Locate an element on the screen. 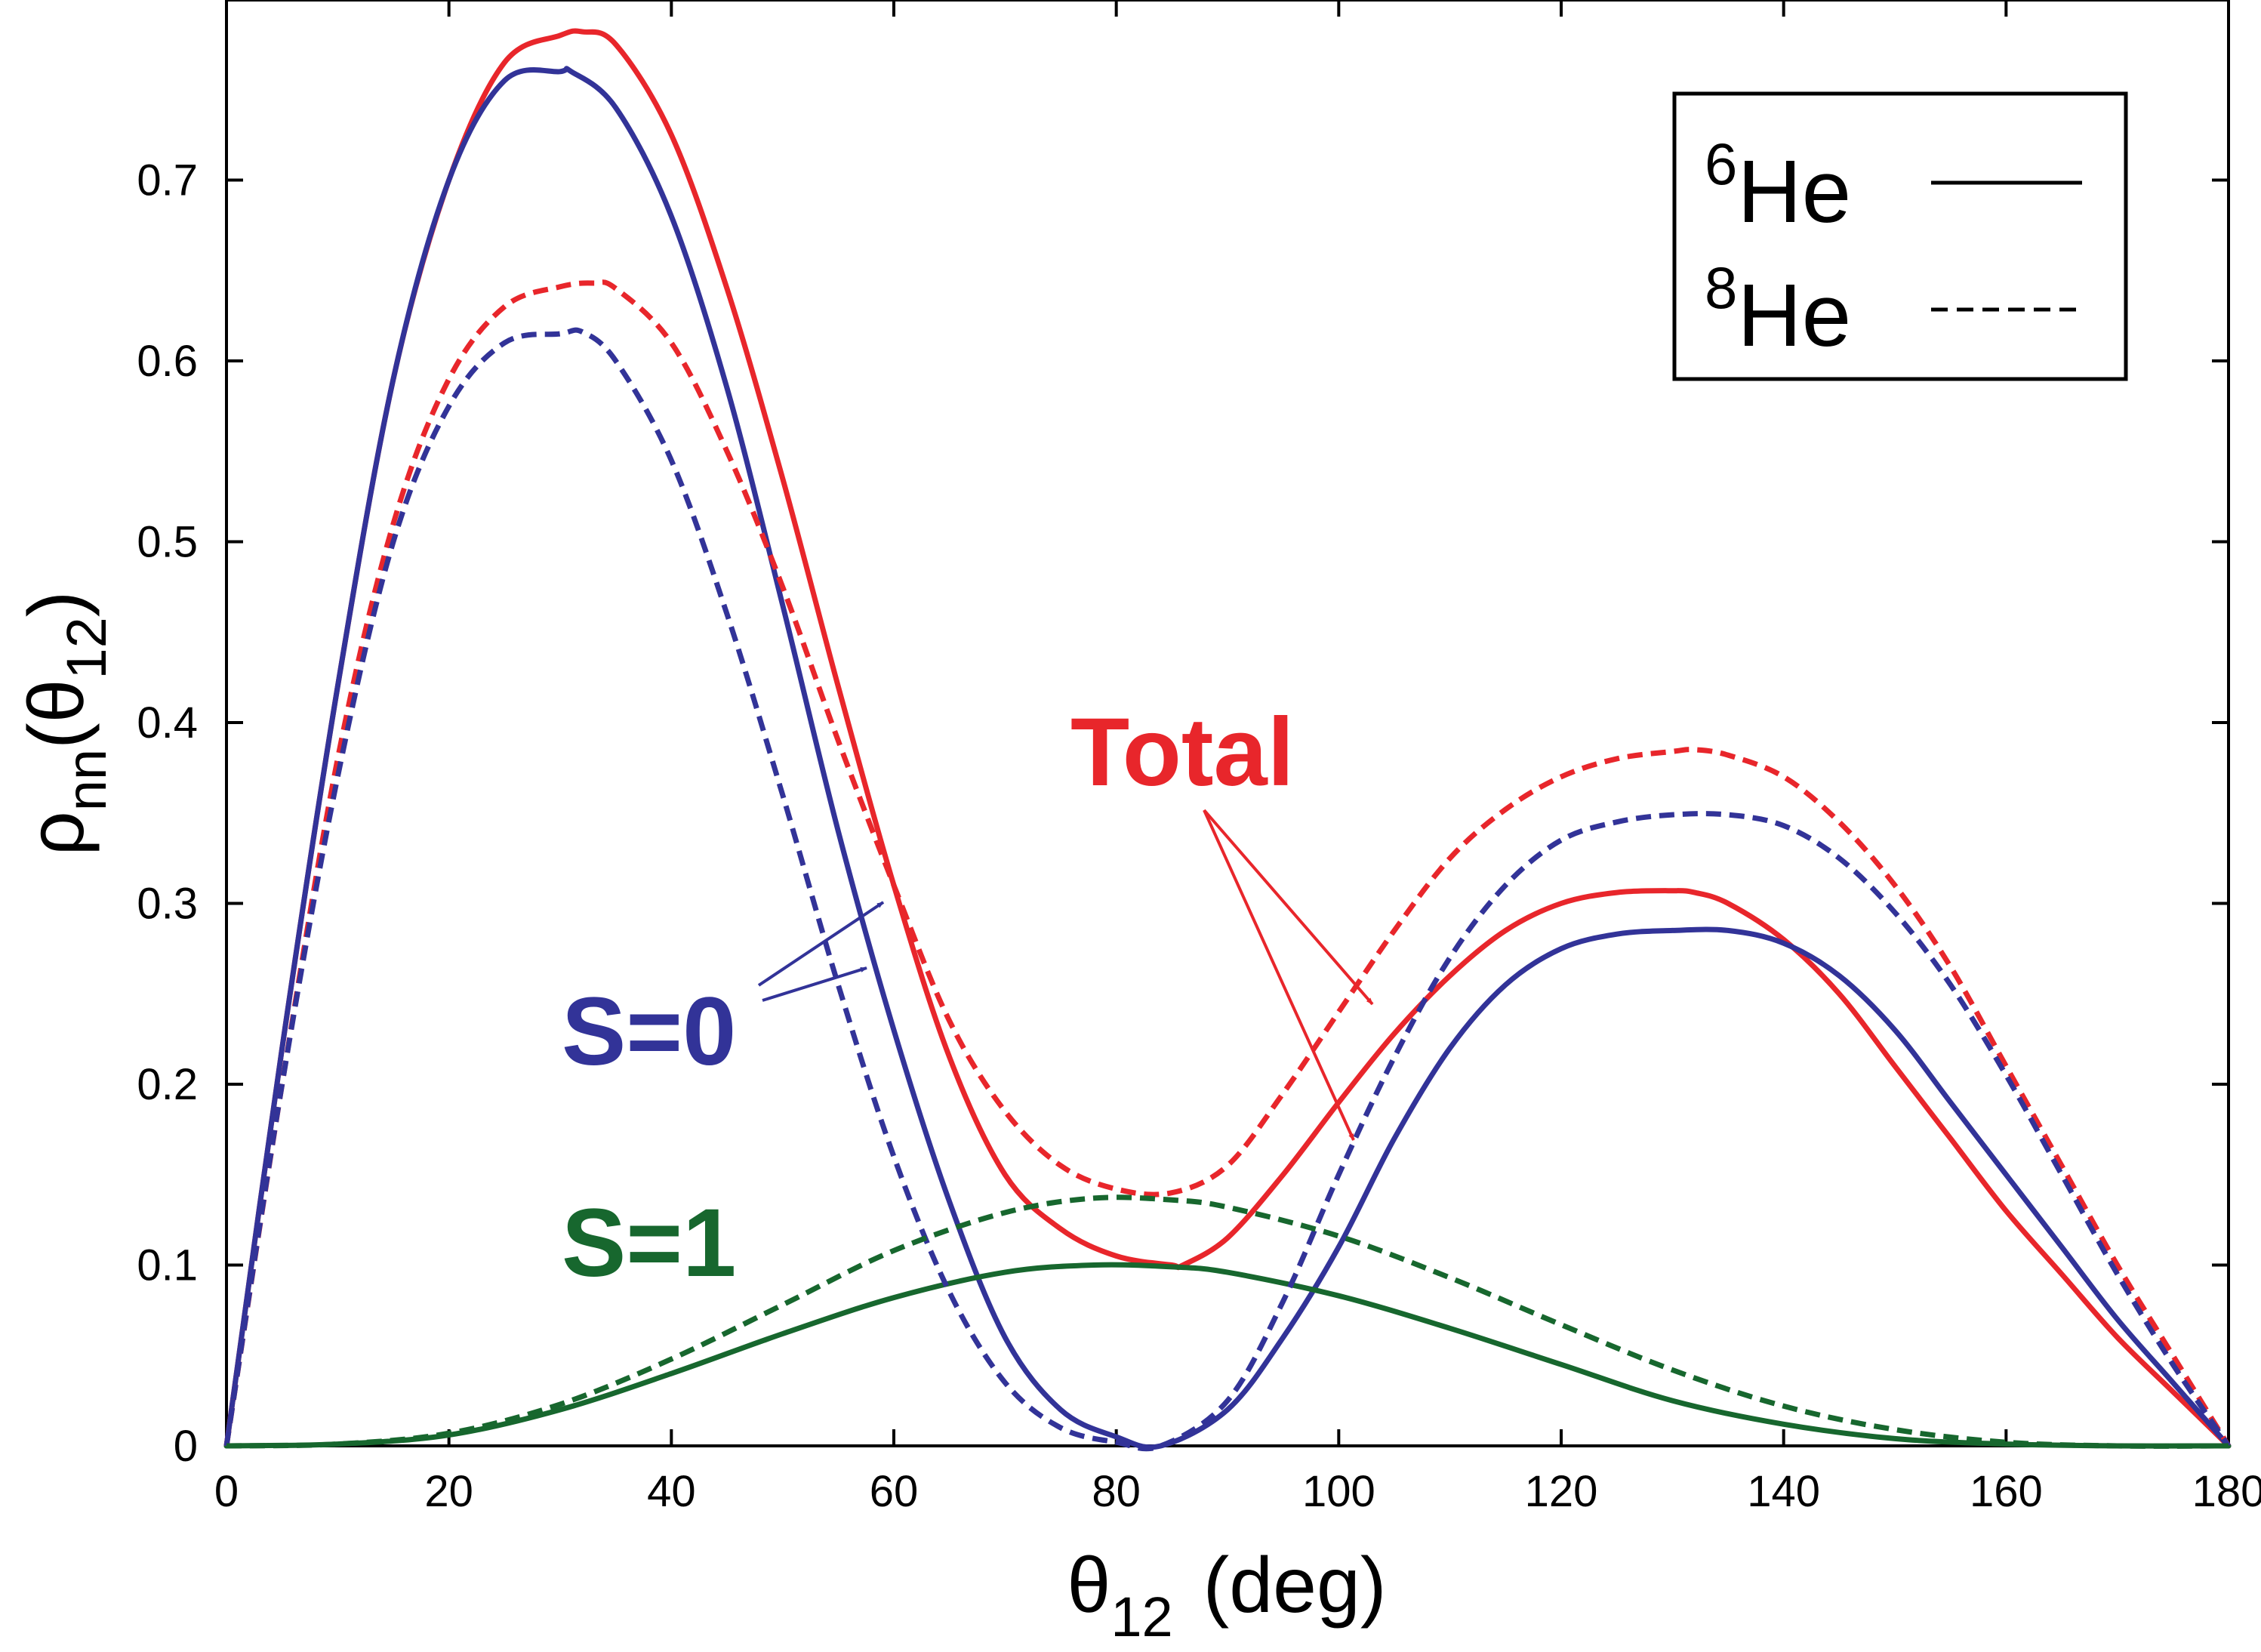 The width and height of the screenshot is (2261, 1652). y-tick-label: 0 is located at coordinates (186, 1447).